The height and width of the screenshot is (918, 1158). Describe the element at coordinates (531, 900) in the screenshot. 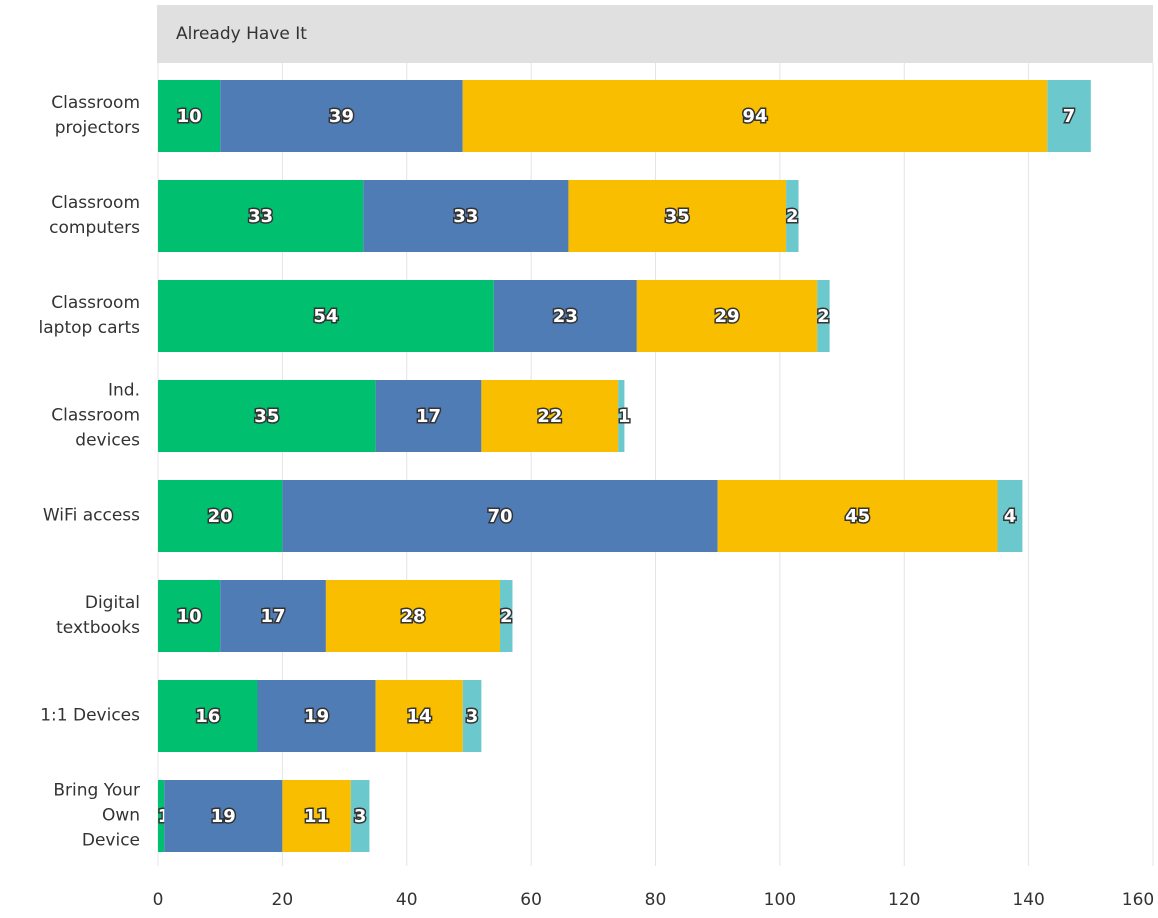

I see `x-tick-label: 60` at that location.